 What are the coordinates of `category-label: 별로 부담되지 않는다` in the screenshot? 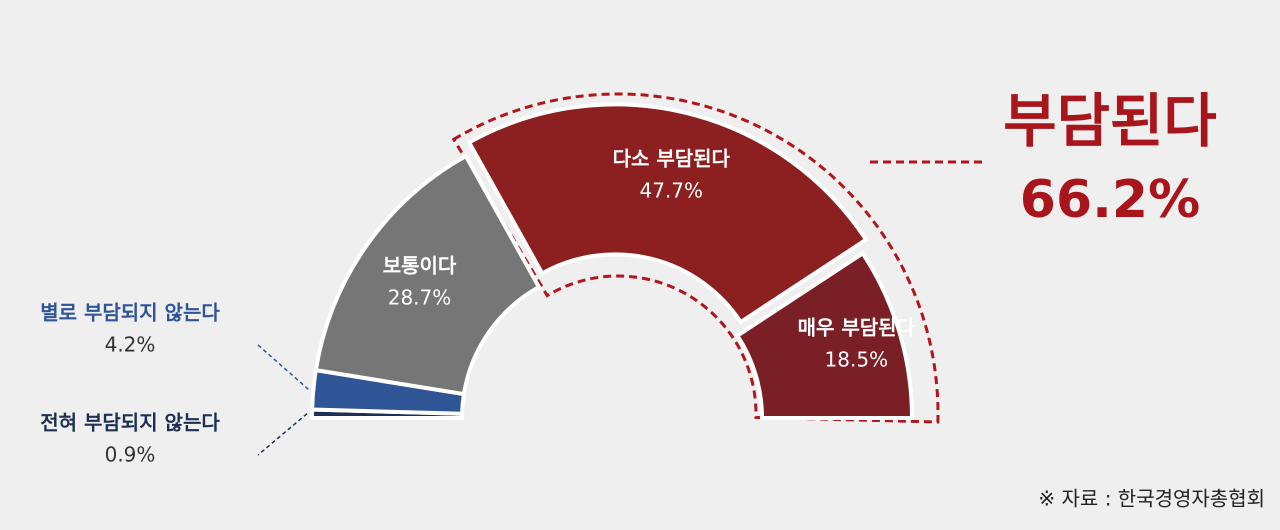 It's located at (130, 313).